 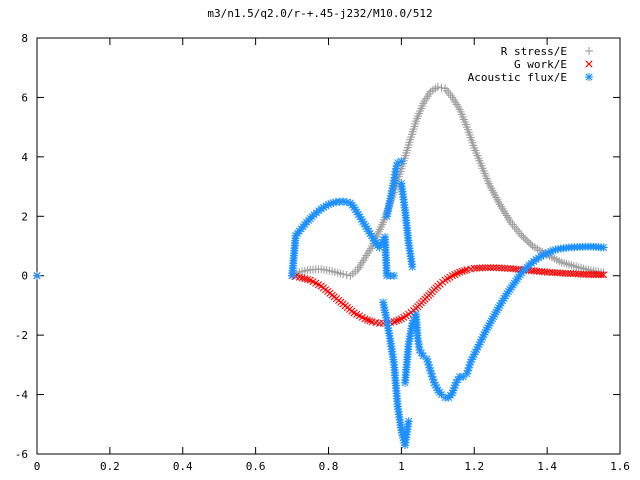 What do you see at coordinates (110, 466) in the screenshot?
I see `x-tick-label: 0.2` at bounding box center [110, 466].